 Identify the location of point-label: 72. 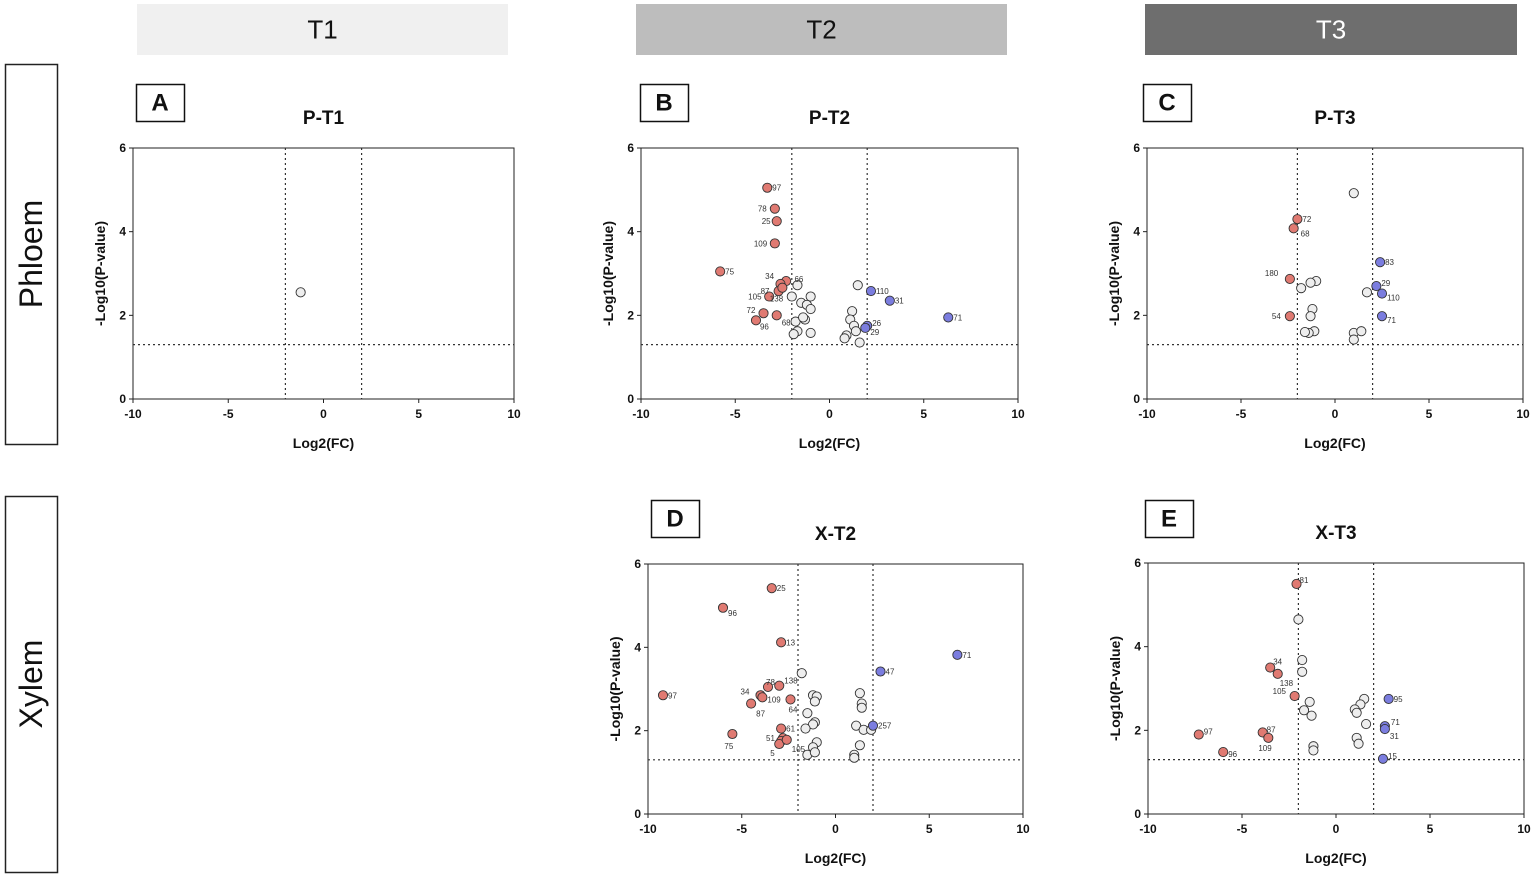
(751, 310).